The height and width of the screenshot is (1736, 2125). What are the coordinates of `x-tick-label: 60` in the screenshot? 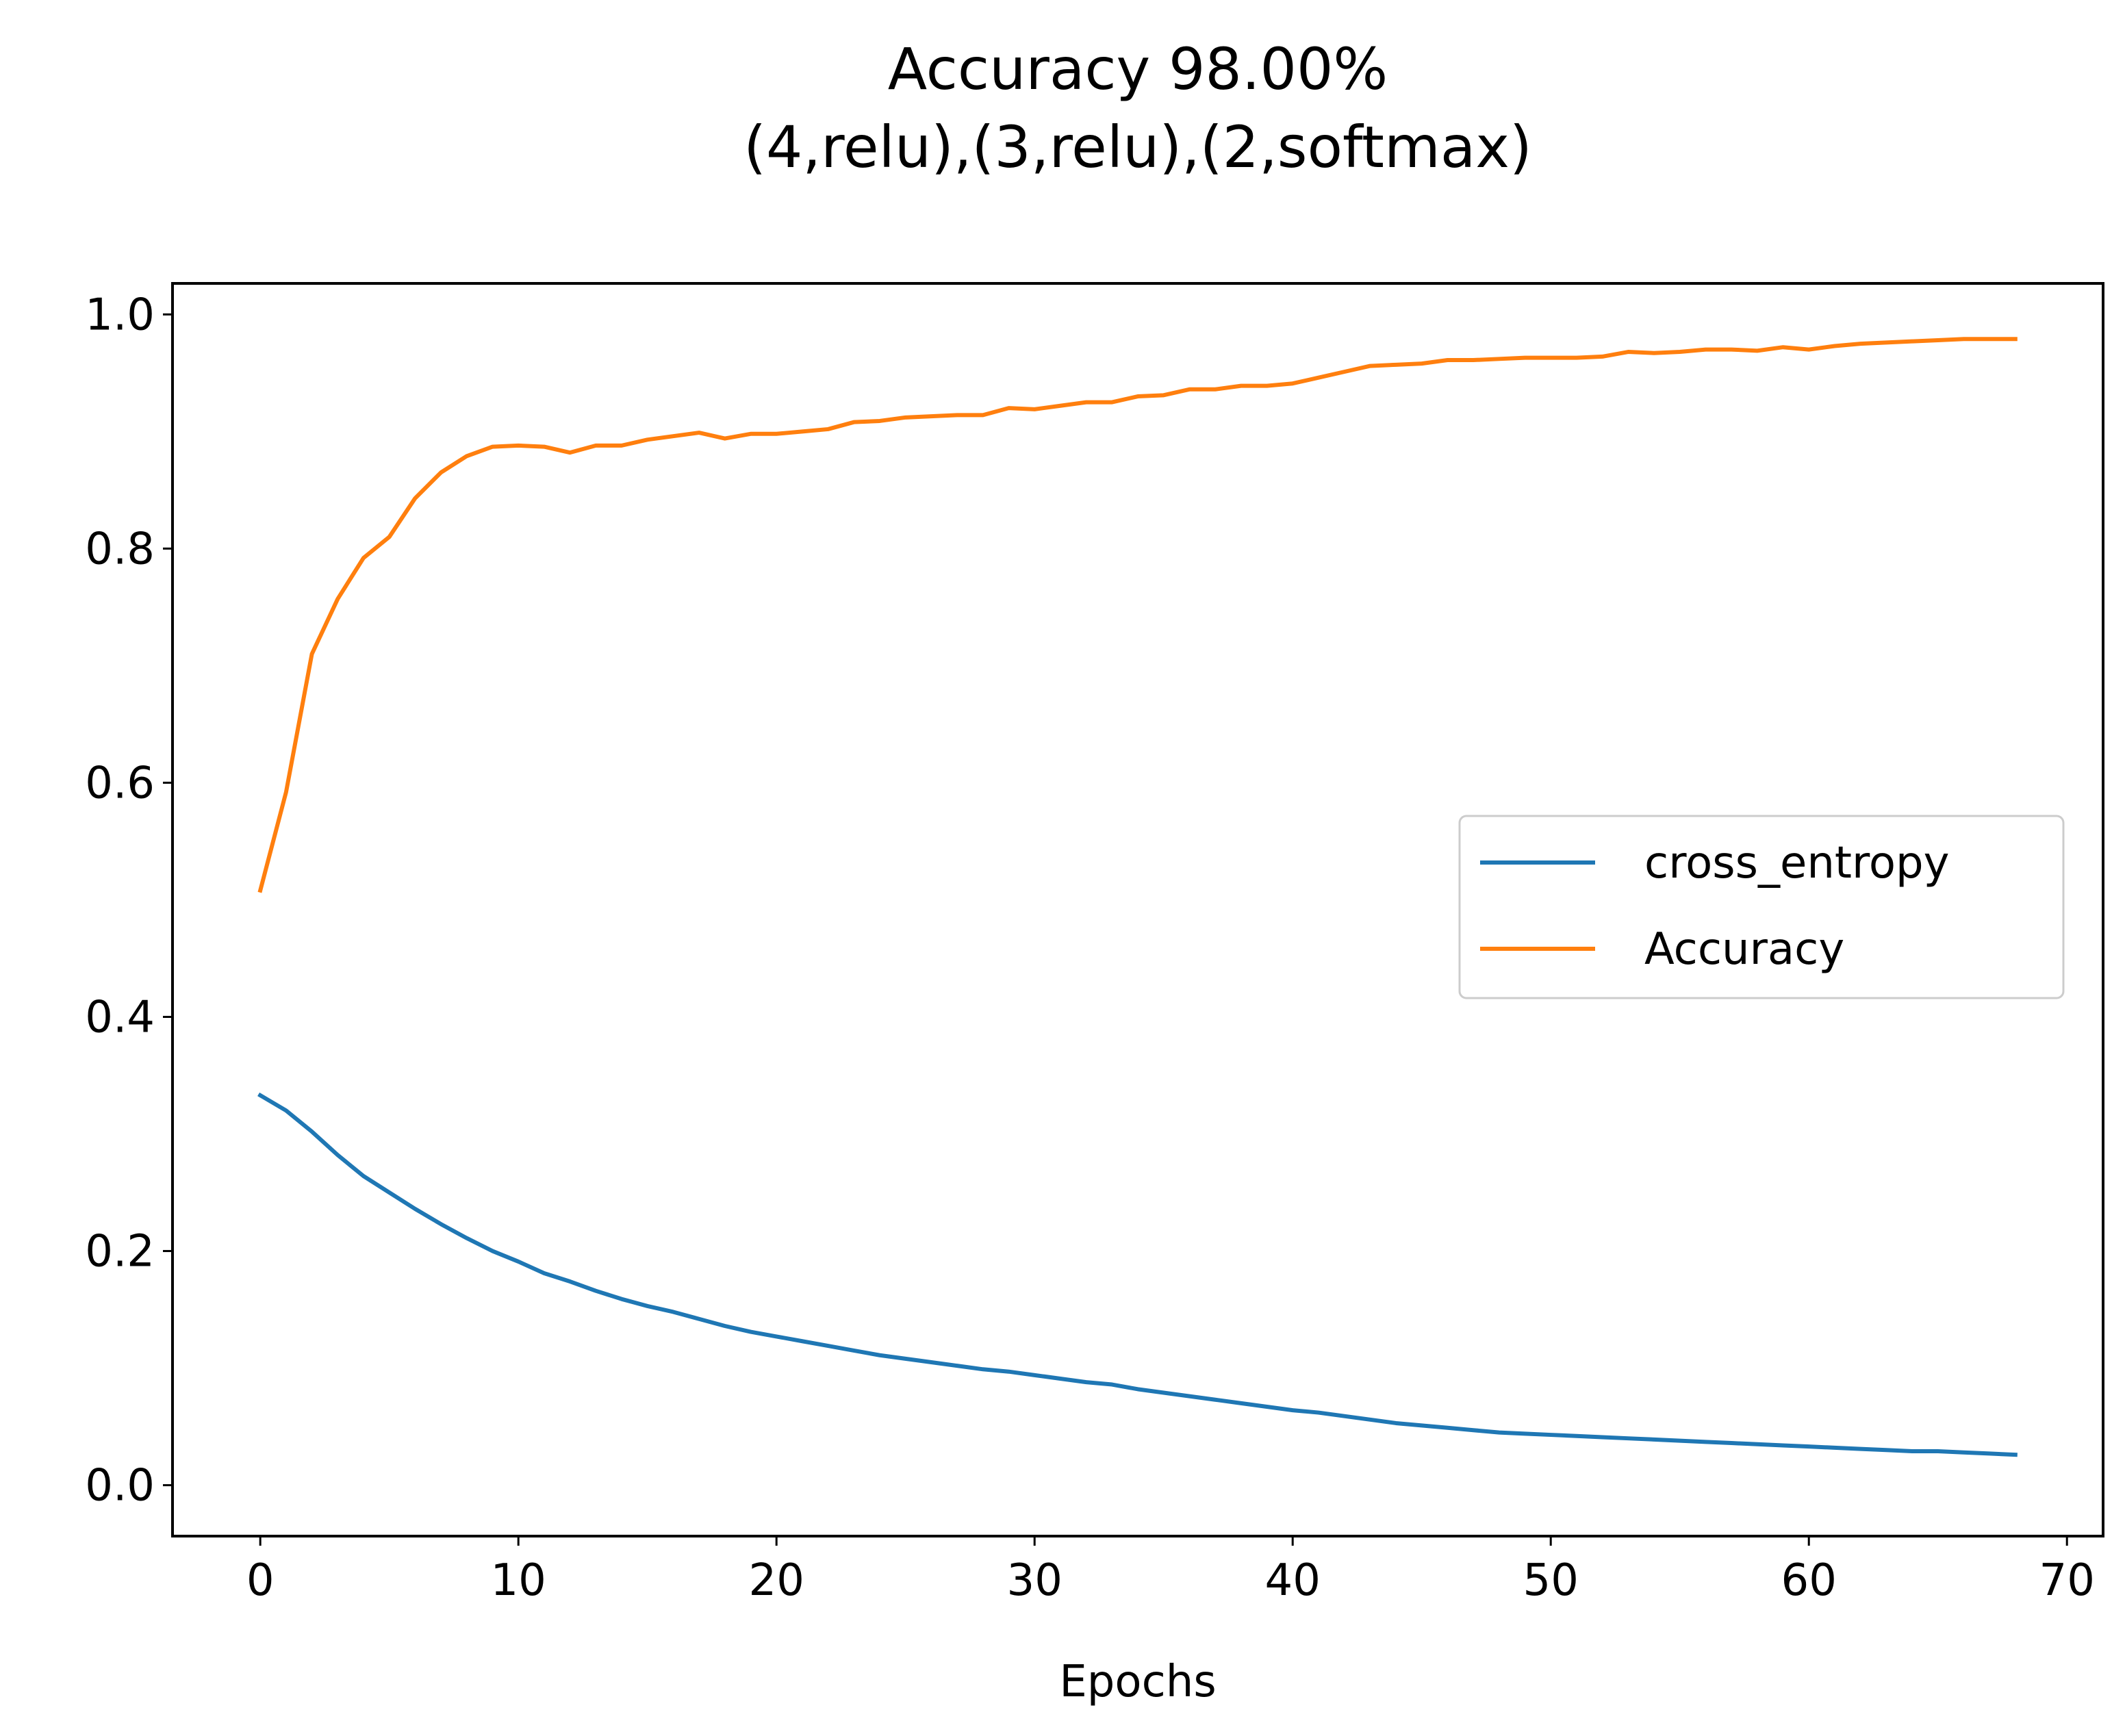 It's located at (1808, 1580).